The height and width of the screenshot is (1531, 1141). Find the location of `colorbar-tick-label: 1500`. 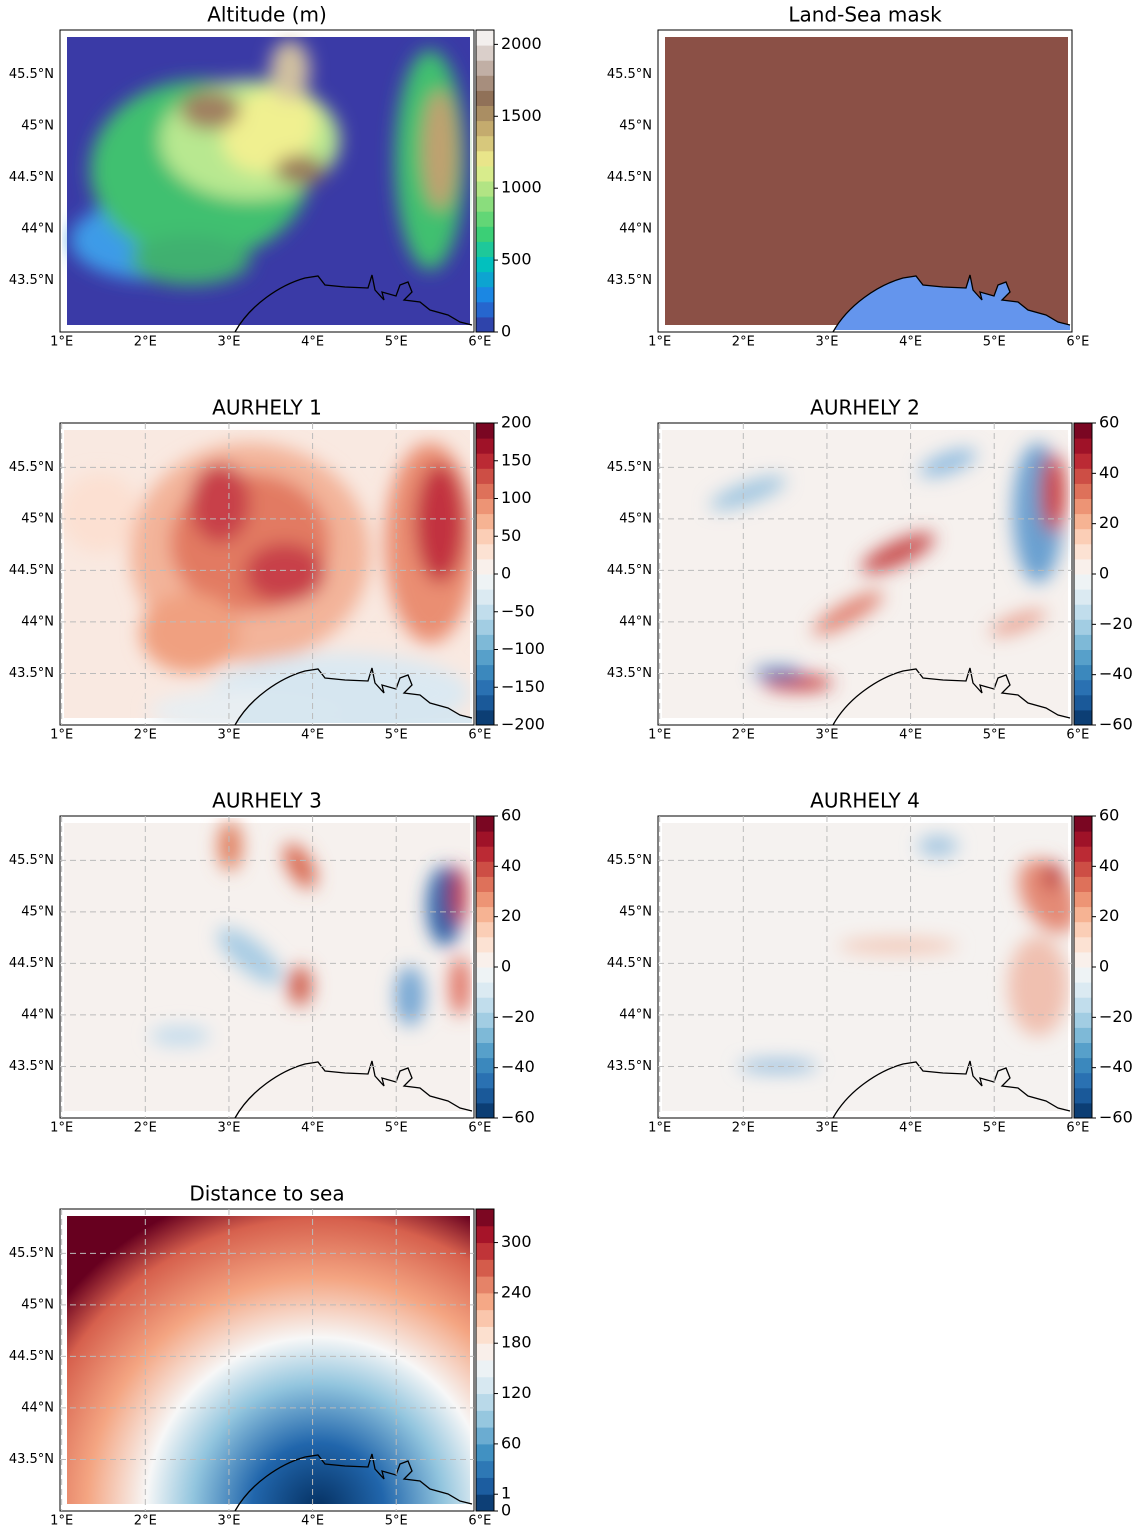

colorbar-tick-label: 1500 is located at coordinates (521, 115).